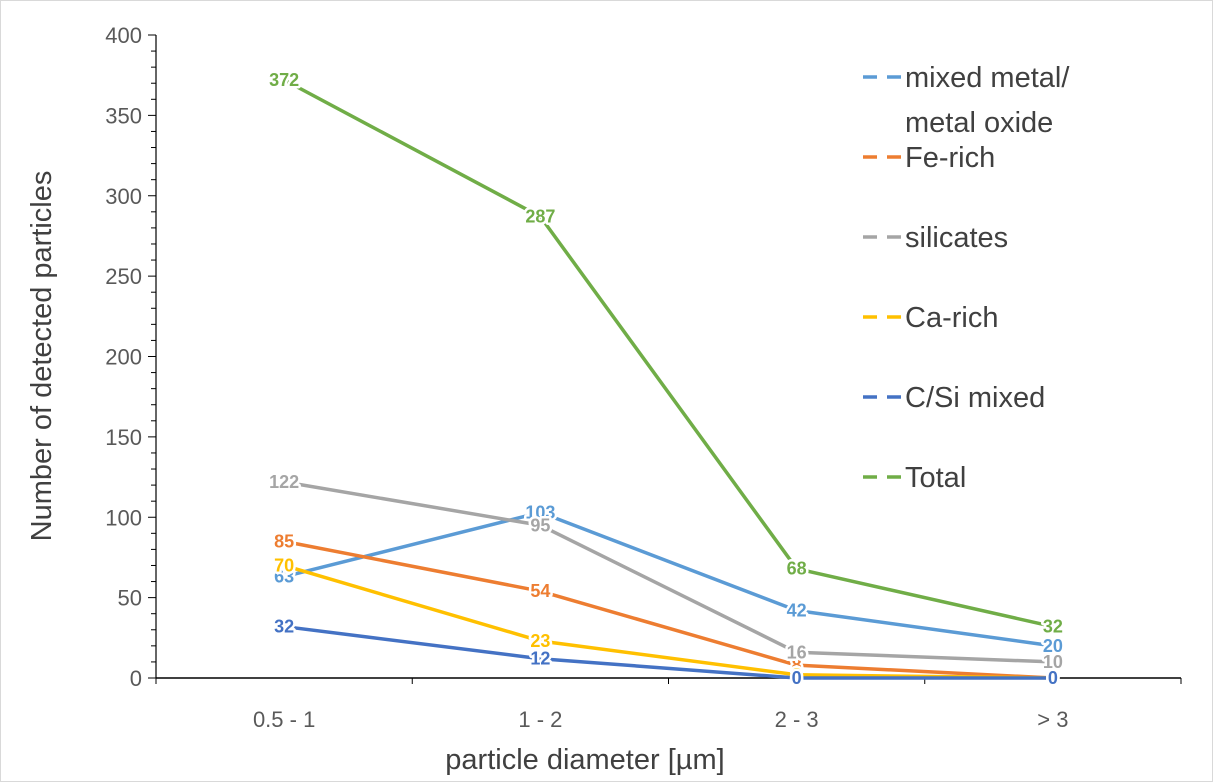 Image resolution: width=1213 pixels, height=783 pixels. I want to click on legend-item: Ca-rich, so click(930, 318).